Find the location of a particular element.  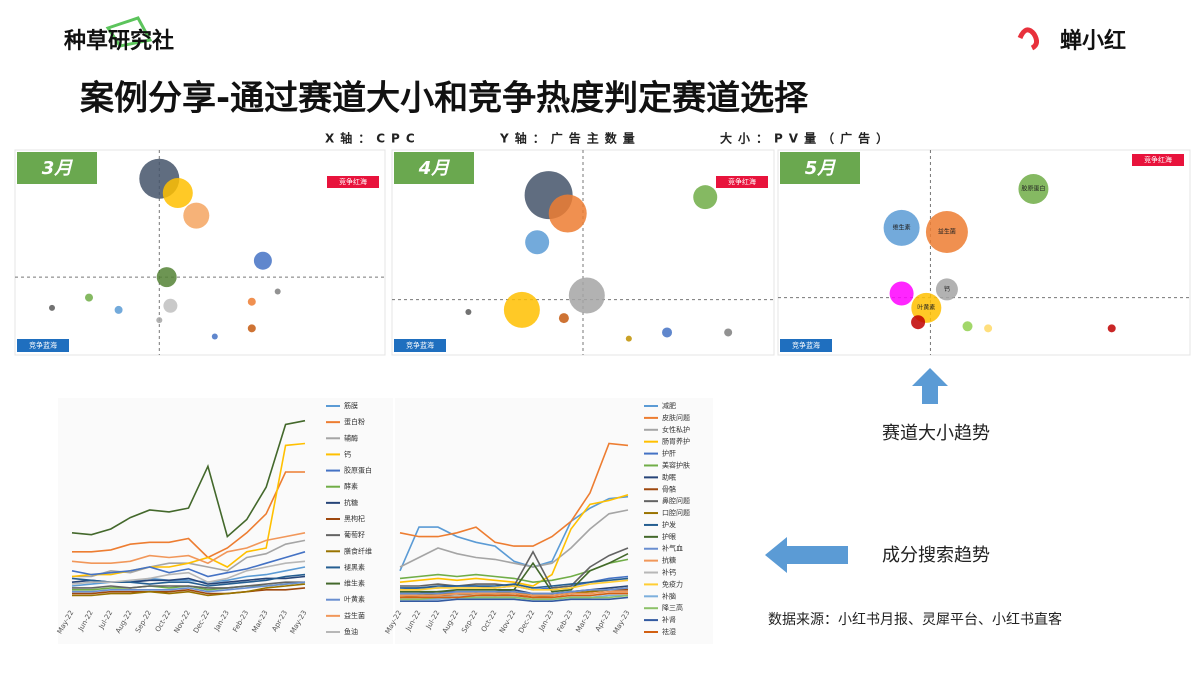

chart-bg is located at coordinates (225, 521).